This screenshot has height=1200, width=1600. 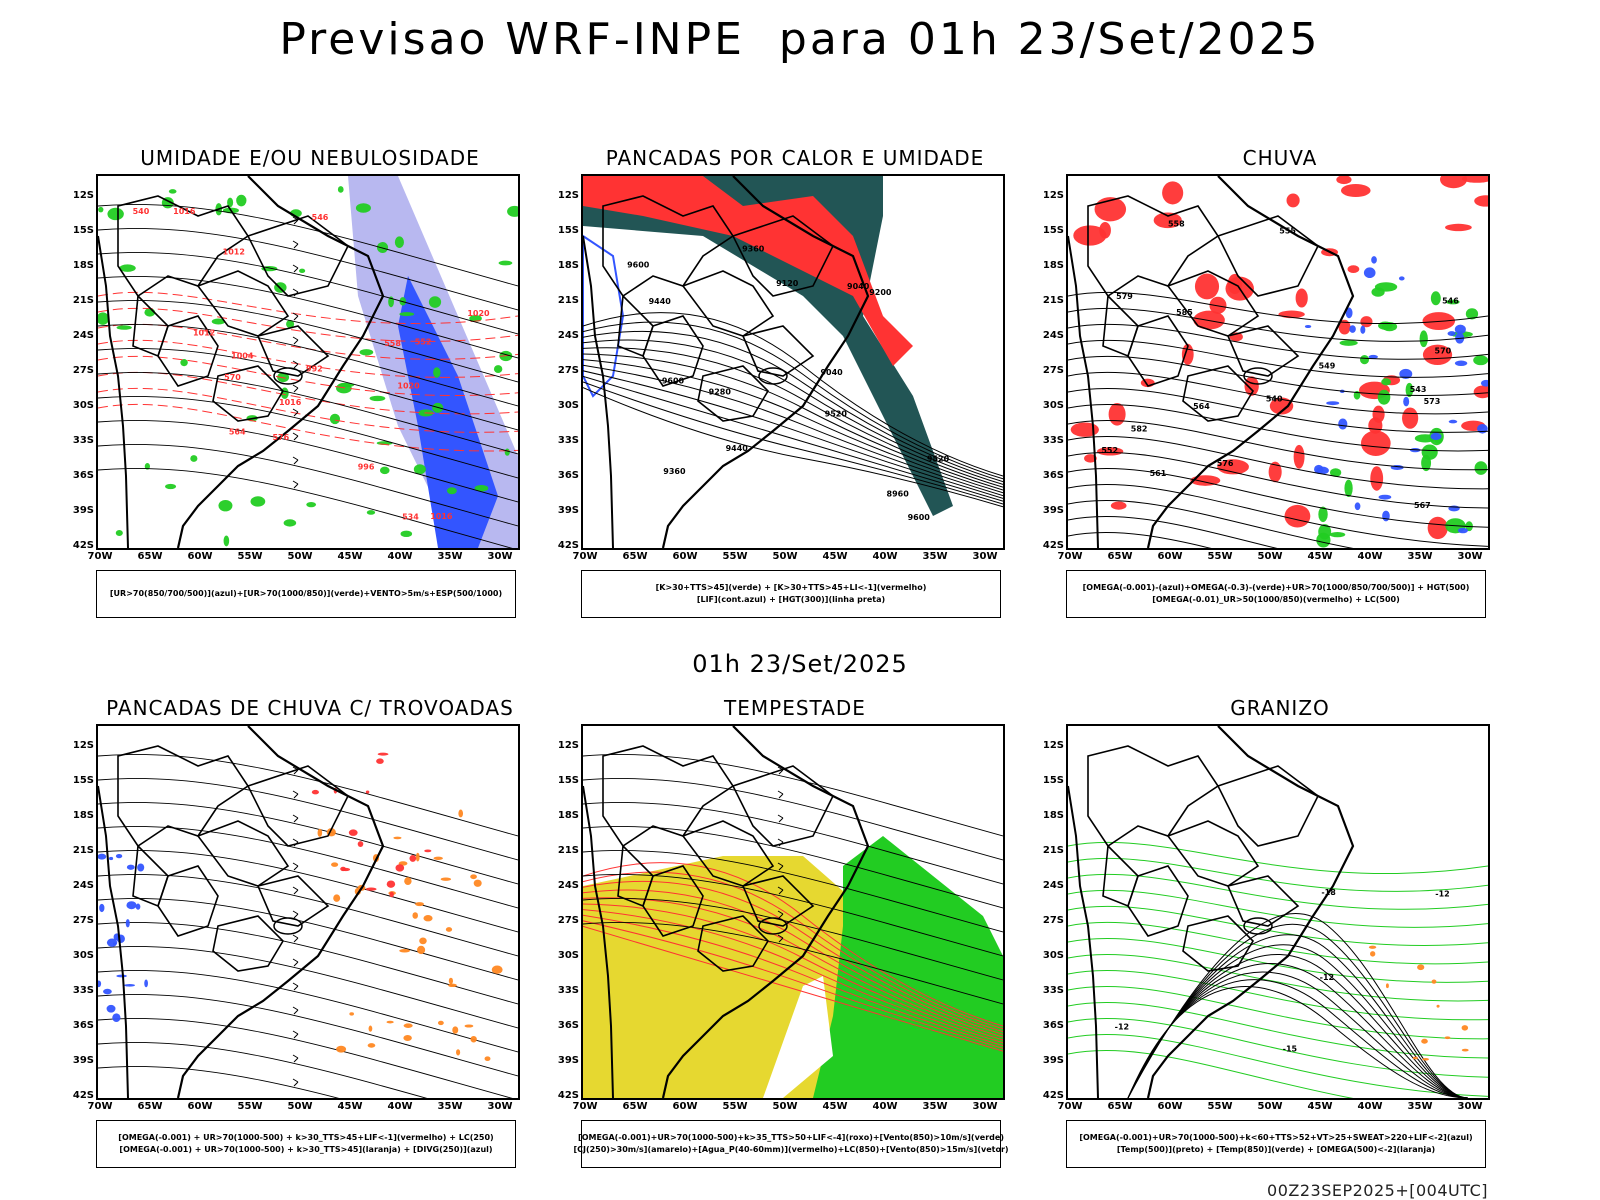 I want to click on lat-tick-label: 42S, so click(x=83, y=545).